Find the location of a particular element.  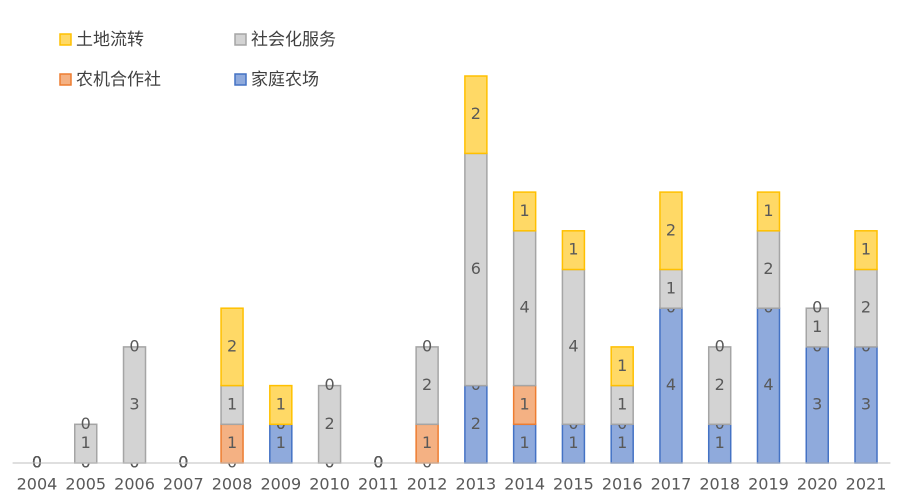

x-tick-label: 2016 is located at coordinates (622, 484).